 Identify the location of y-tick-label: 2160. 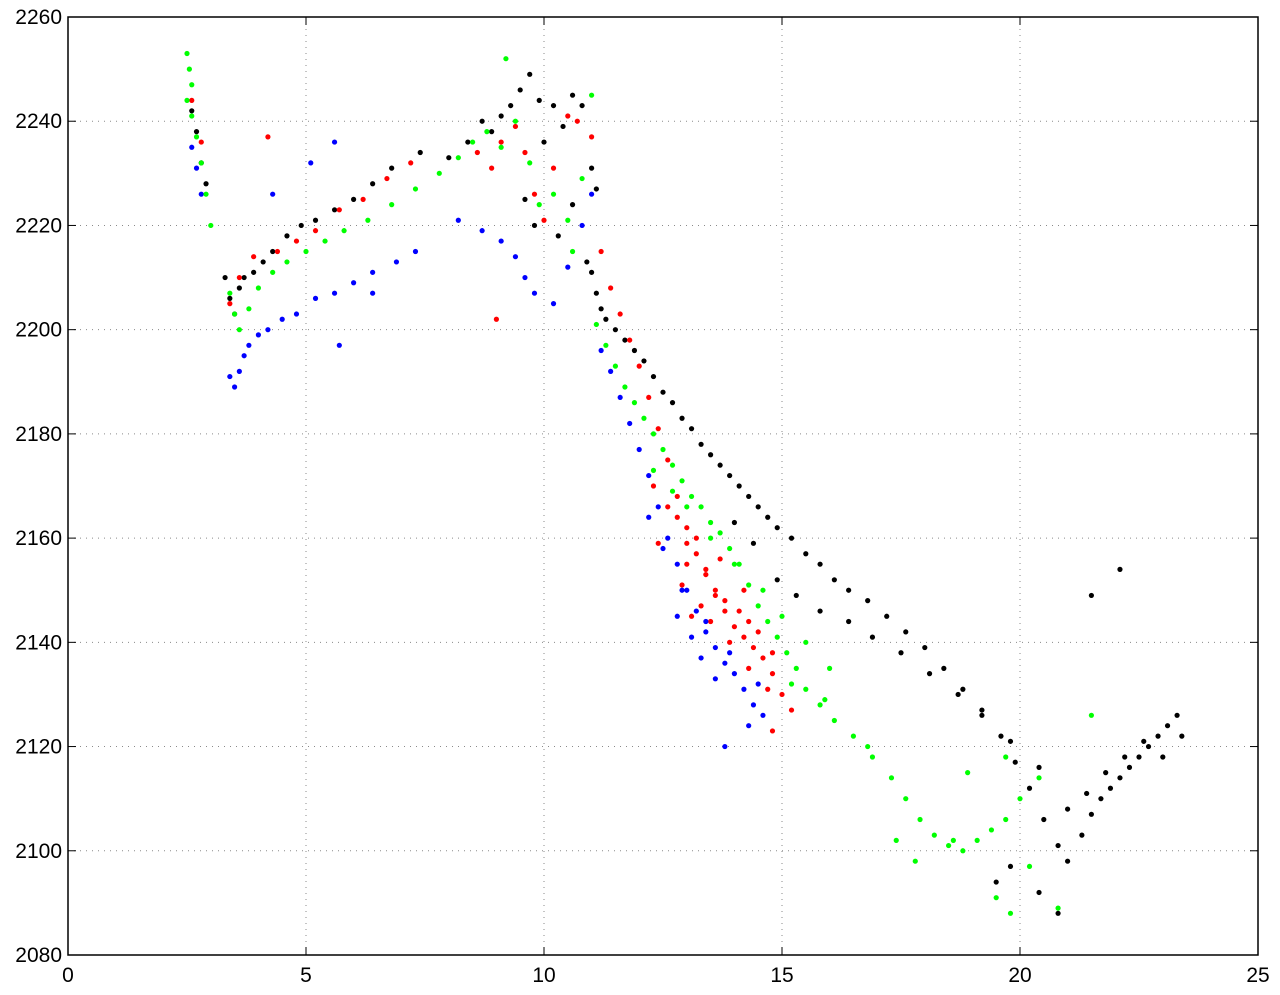
(38, 538).